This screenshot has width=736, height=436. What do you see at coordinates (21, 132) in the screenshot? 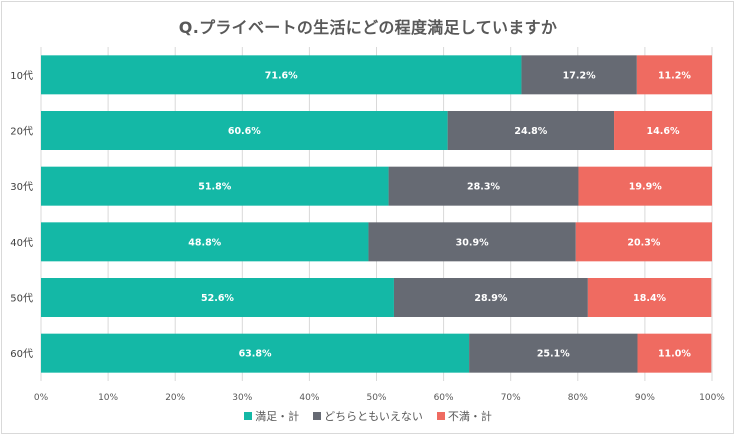
I see `y-category-label: 20代` at bounding box center [21, 132].